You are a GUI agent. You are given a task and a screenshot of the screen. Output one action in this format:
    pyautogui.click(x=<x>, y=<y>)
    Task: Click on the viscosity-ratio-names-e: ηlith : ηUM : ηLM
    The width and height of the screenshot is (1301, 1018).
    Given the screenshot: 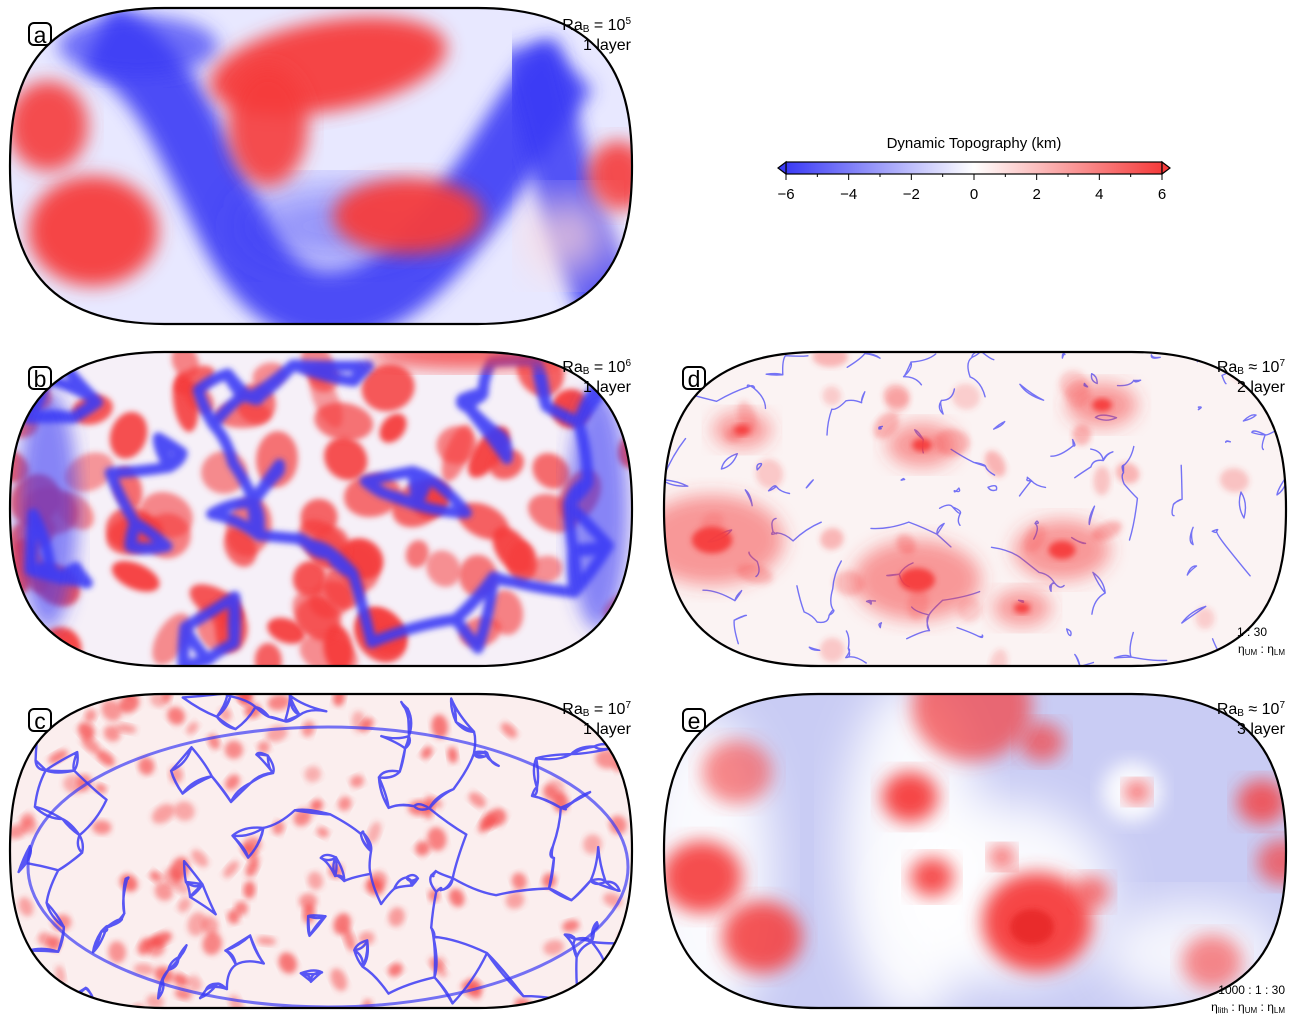 What is the action you would take?
    pyautogui.click(x=1248, y=1007)
    